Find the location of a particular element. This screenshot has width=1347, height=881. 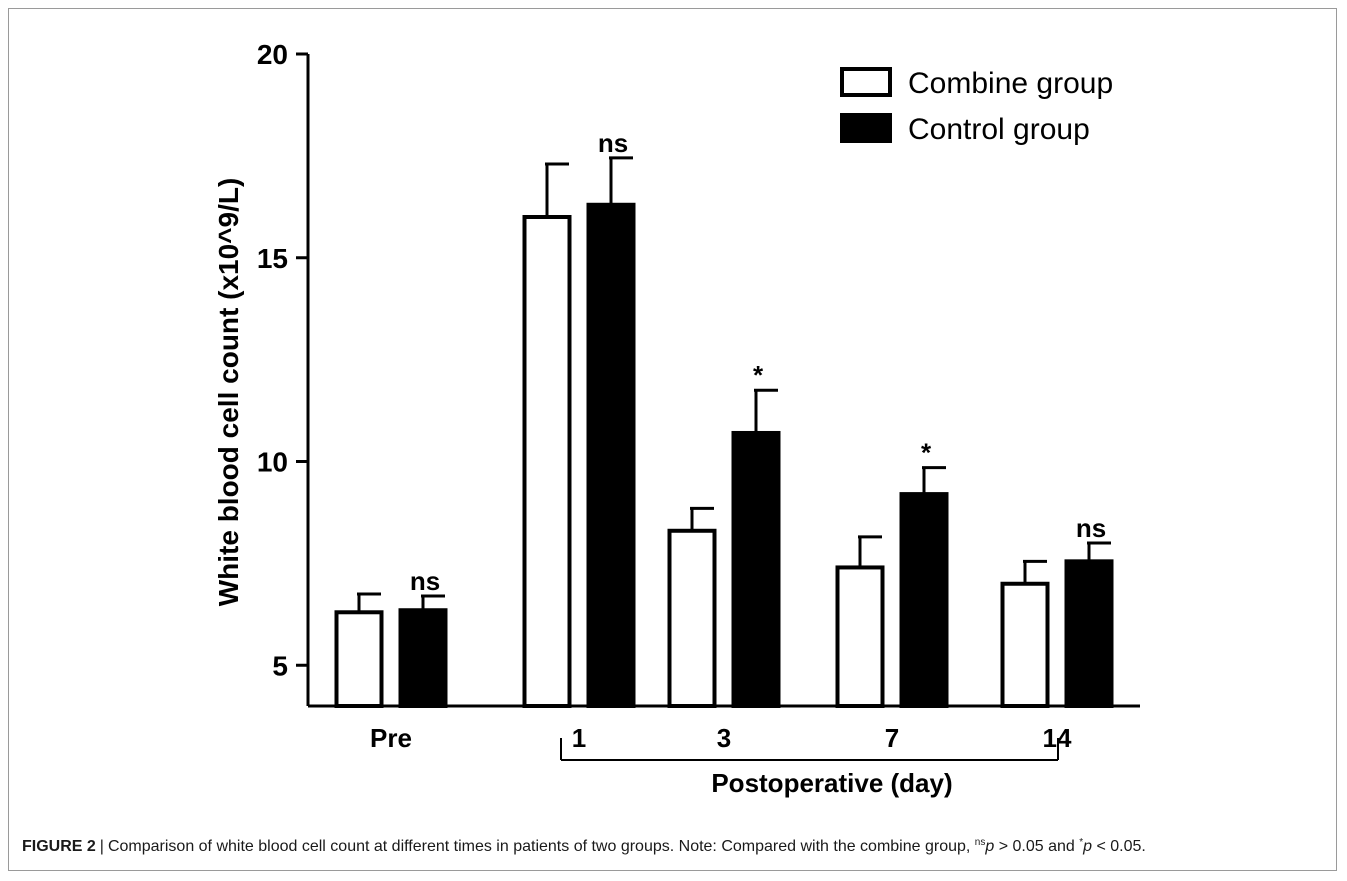

caption-label: FIGURE 2 is located at coordinates (59, 846).